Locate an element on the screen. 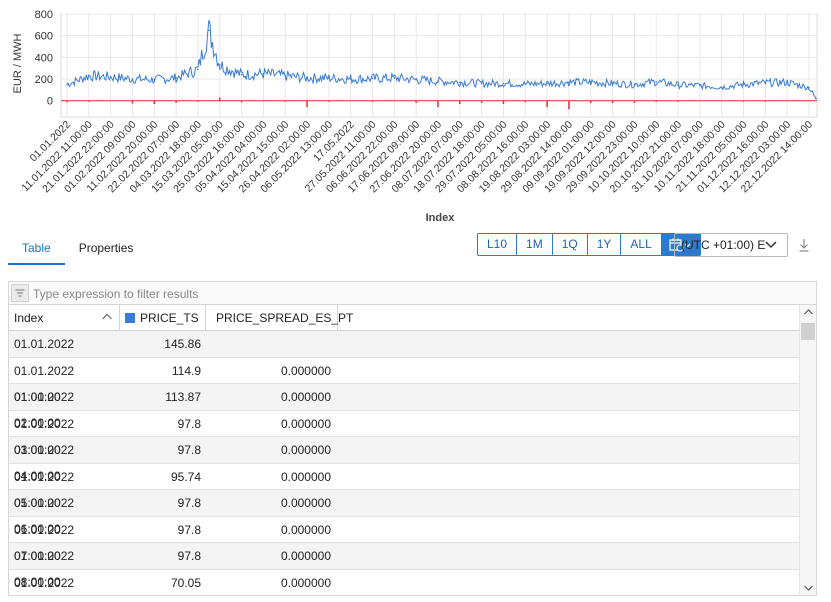 The height and width of the screenshot is (602, 831). table-row: 01.01.2022 08:00:00 97.8 0.000000 is located at coordinates (404, 566).